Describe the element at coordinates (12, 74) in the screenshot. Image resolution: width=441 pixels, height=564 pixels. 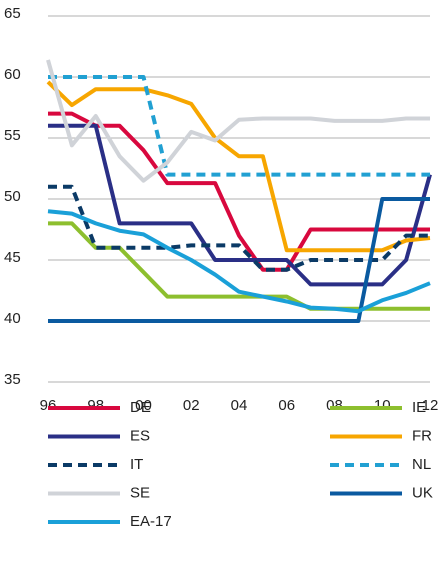
I see `y-tick-label: 60` at that location.